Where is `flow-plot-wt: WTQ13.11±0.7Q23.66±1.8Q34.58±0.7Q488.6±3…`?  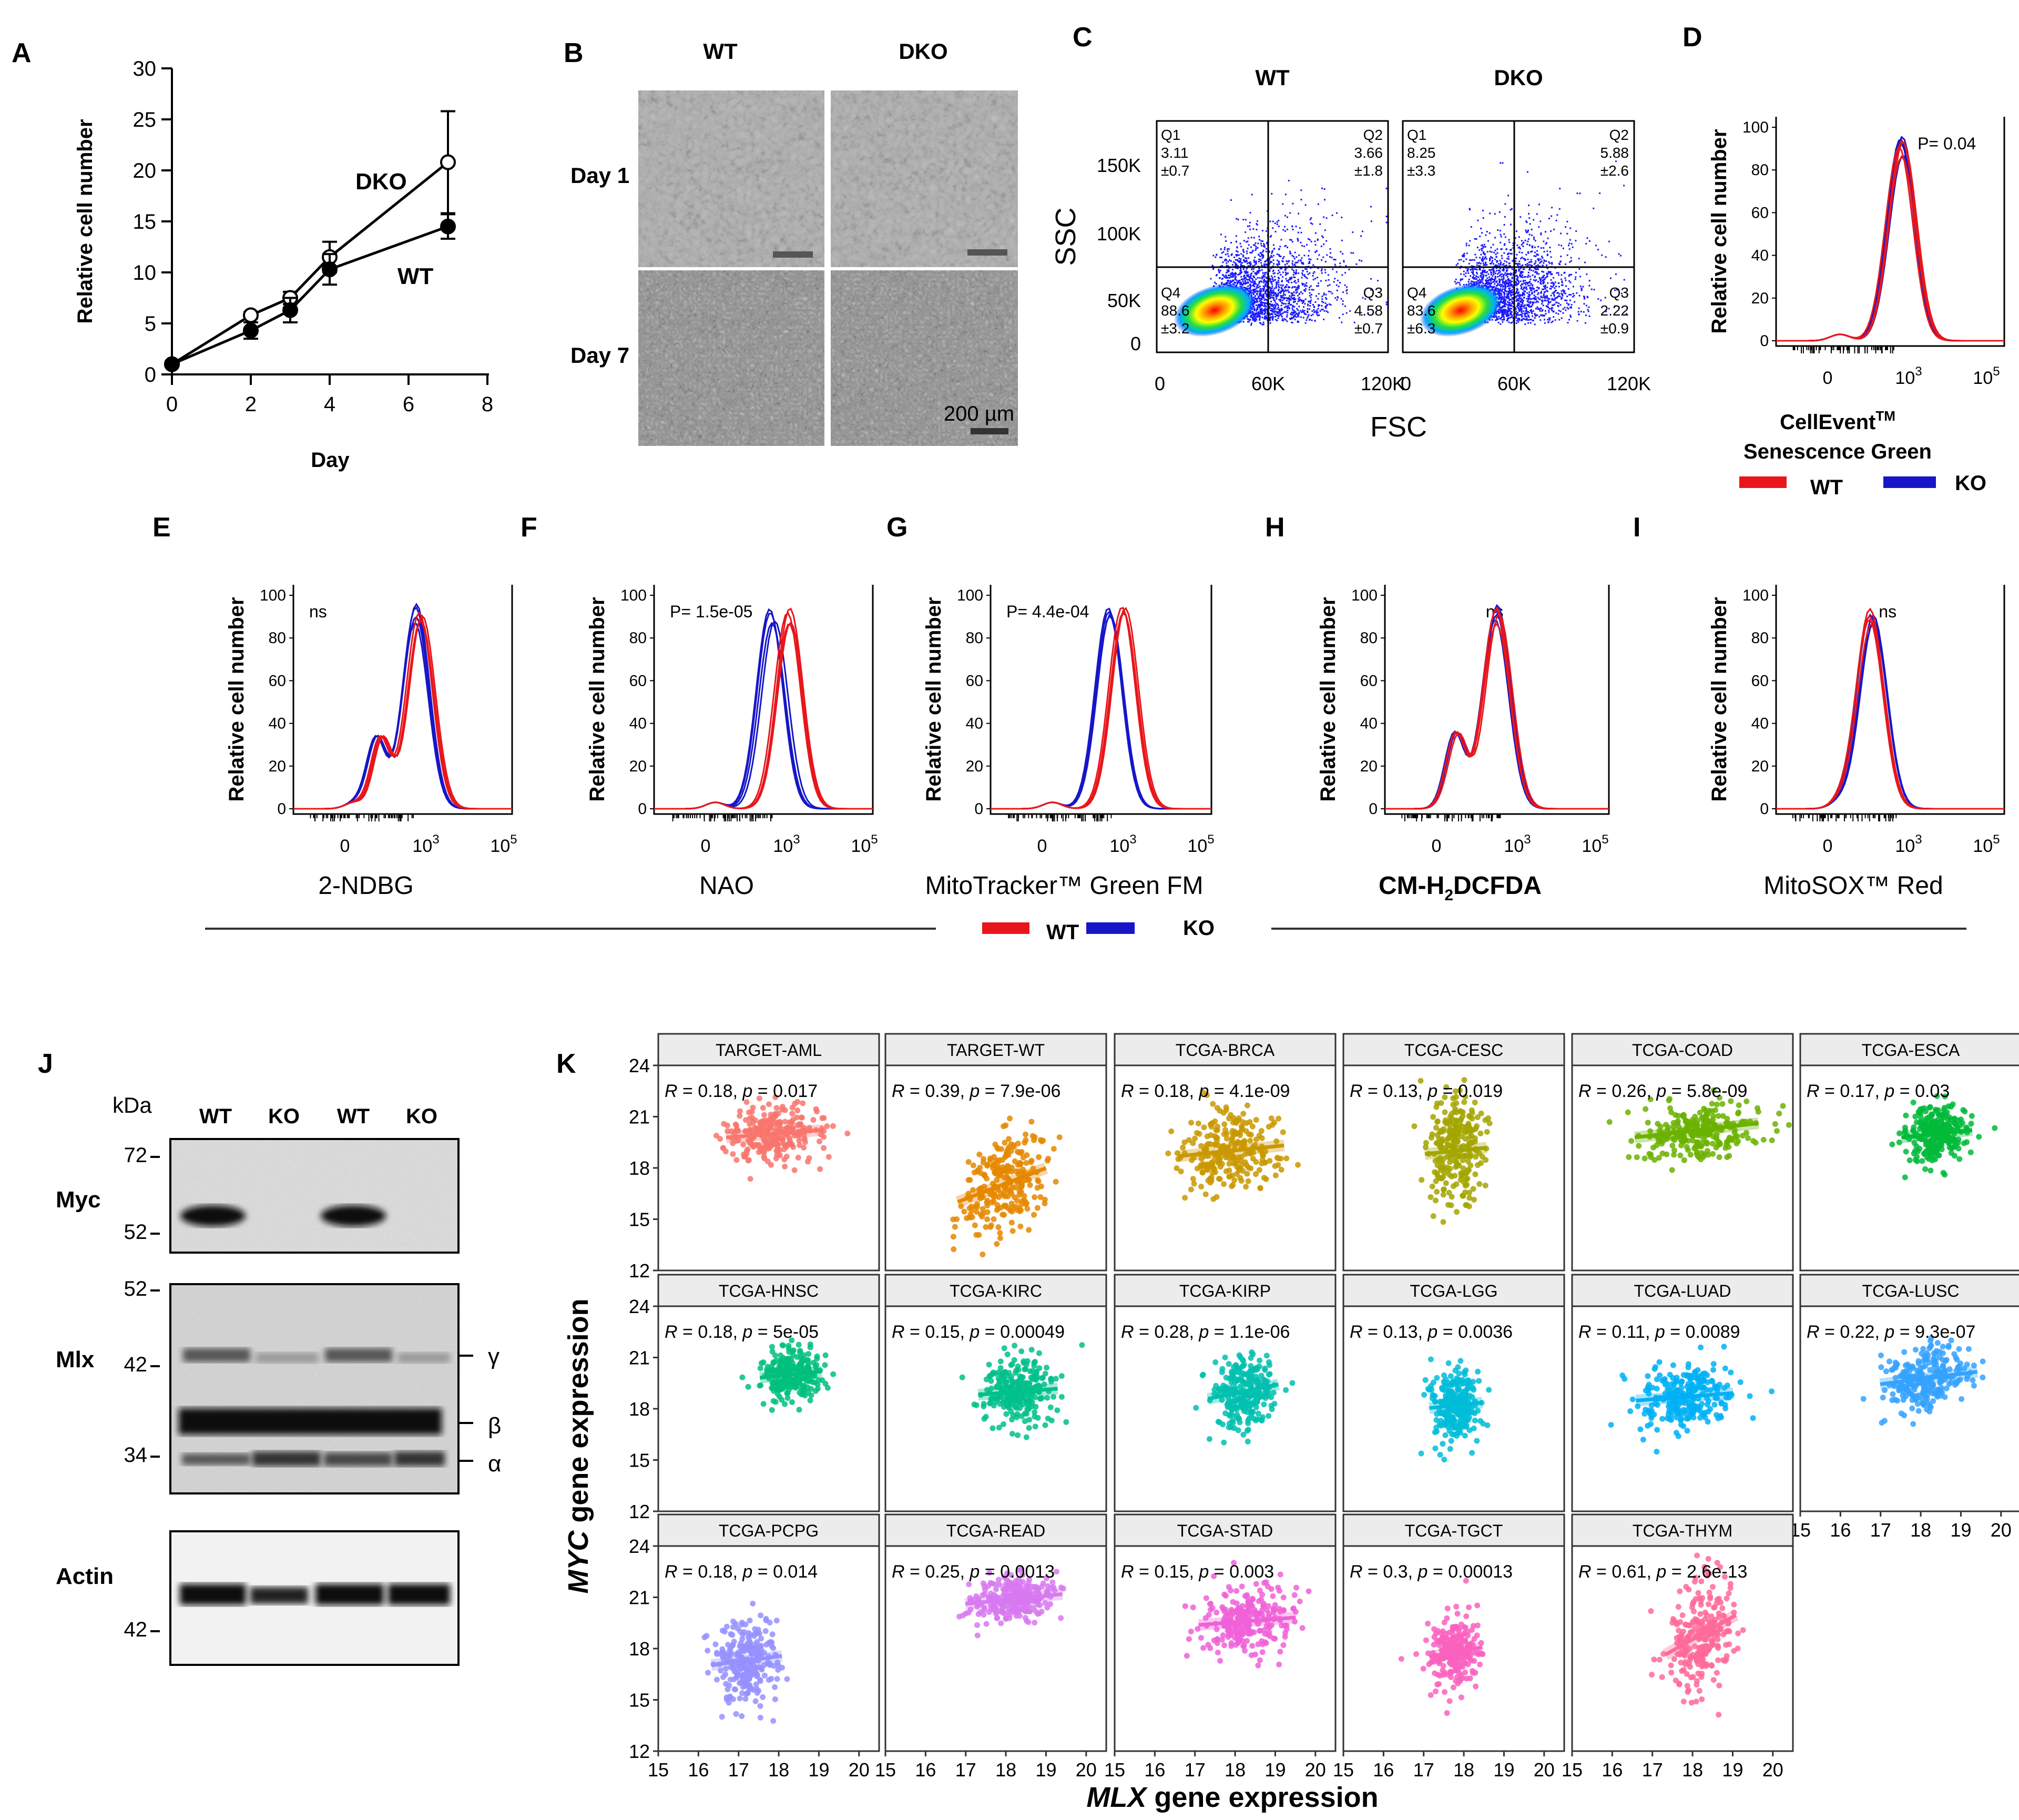
flow-plot-wt: WTQ13.11±0.7Q23.66±1.8Q34.58±0.7Q488.6±3… is located at coordinates (1251, 229).